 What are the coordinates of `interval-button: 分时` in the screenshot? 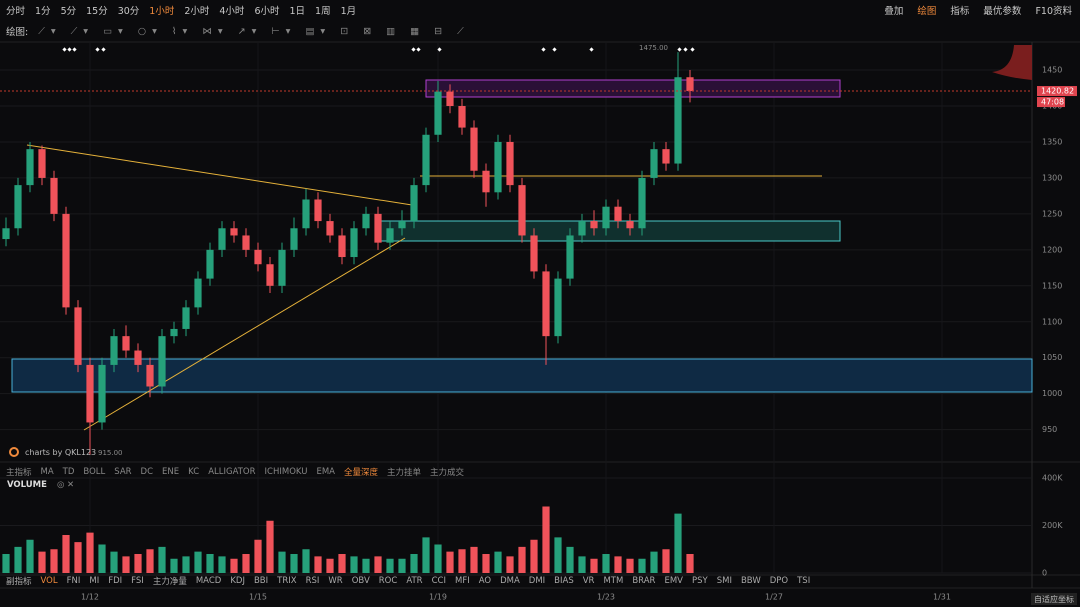 It's located at (16, 11).